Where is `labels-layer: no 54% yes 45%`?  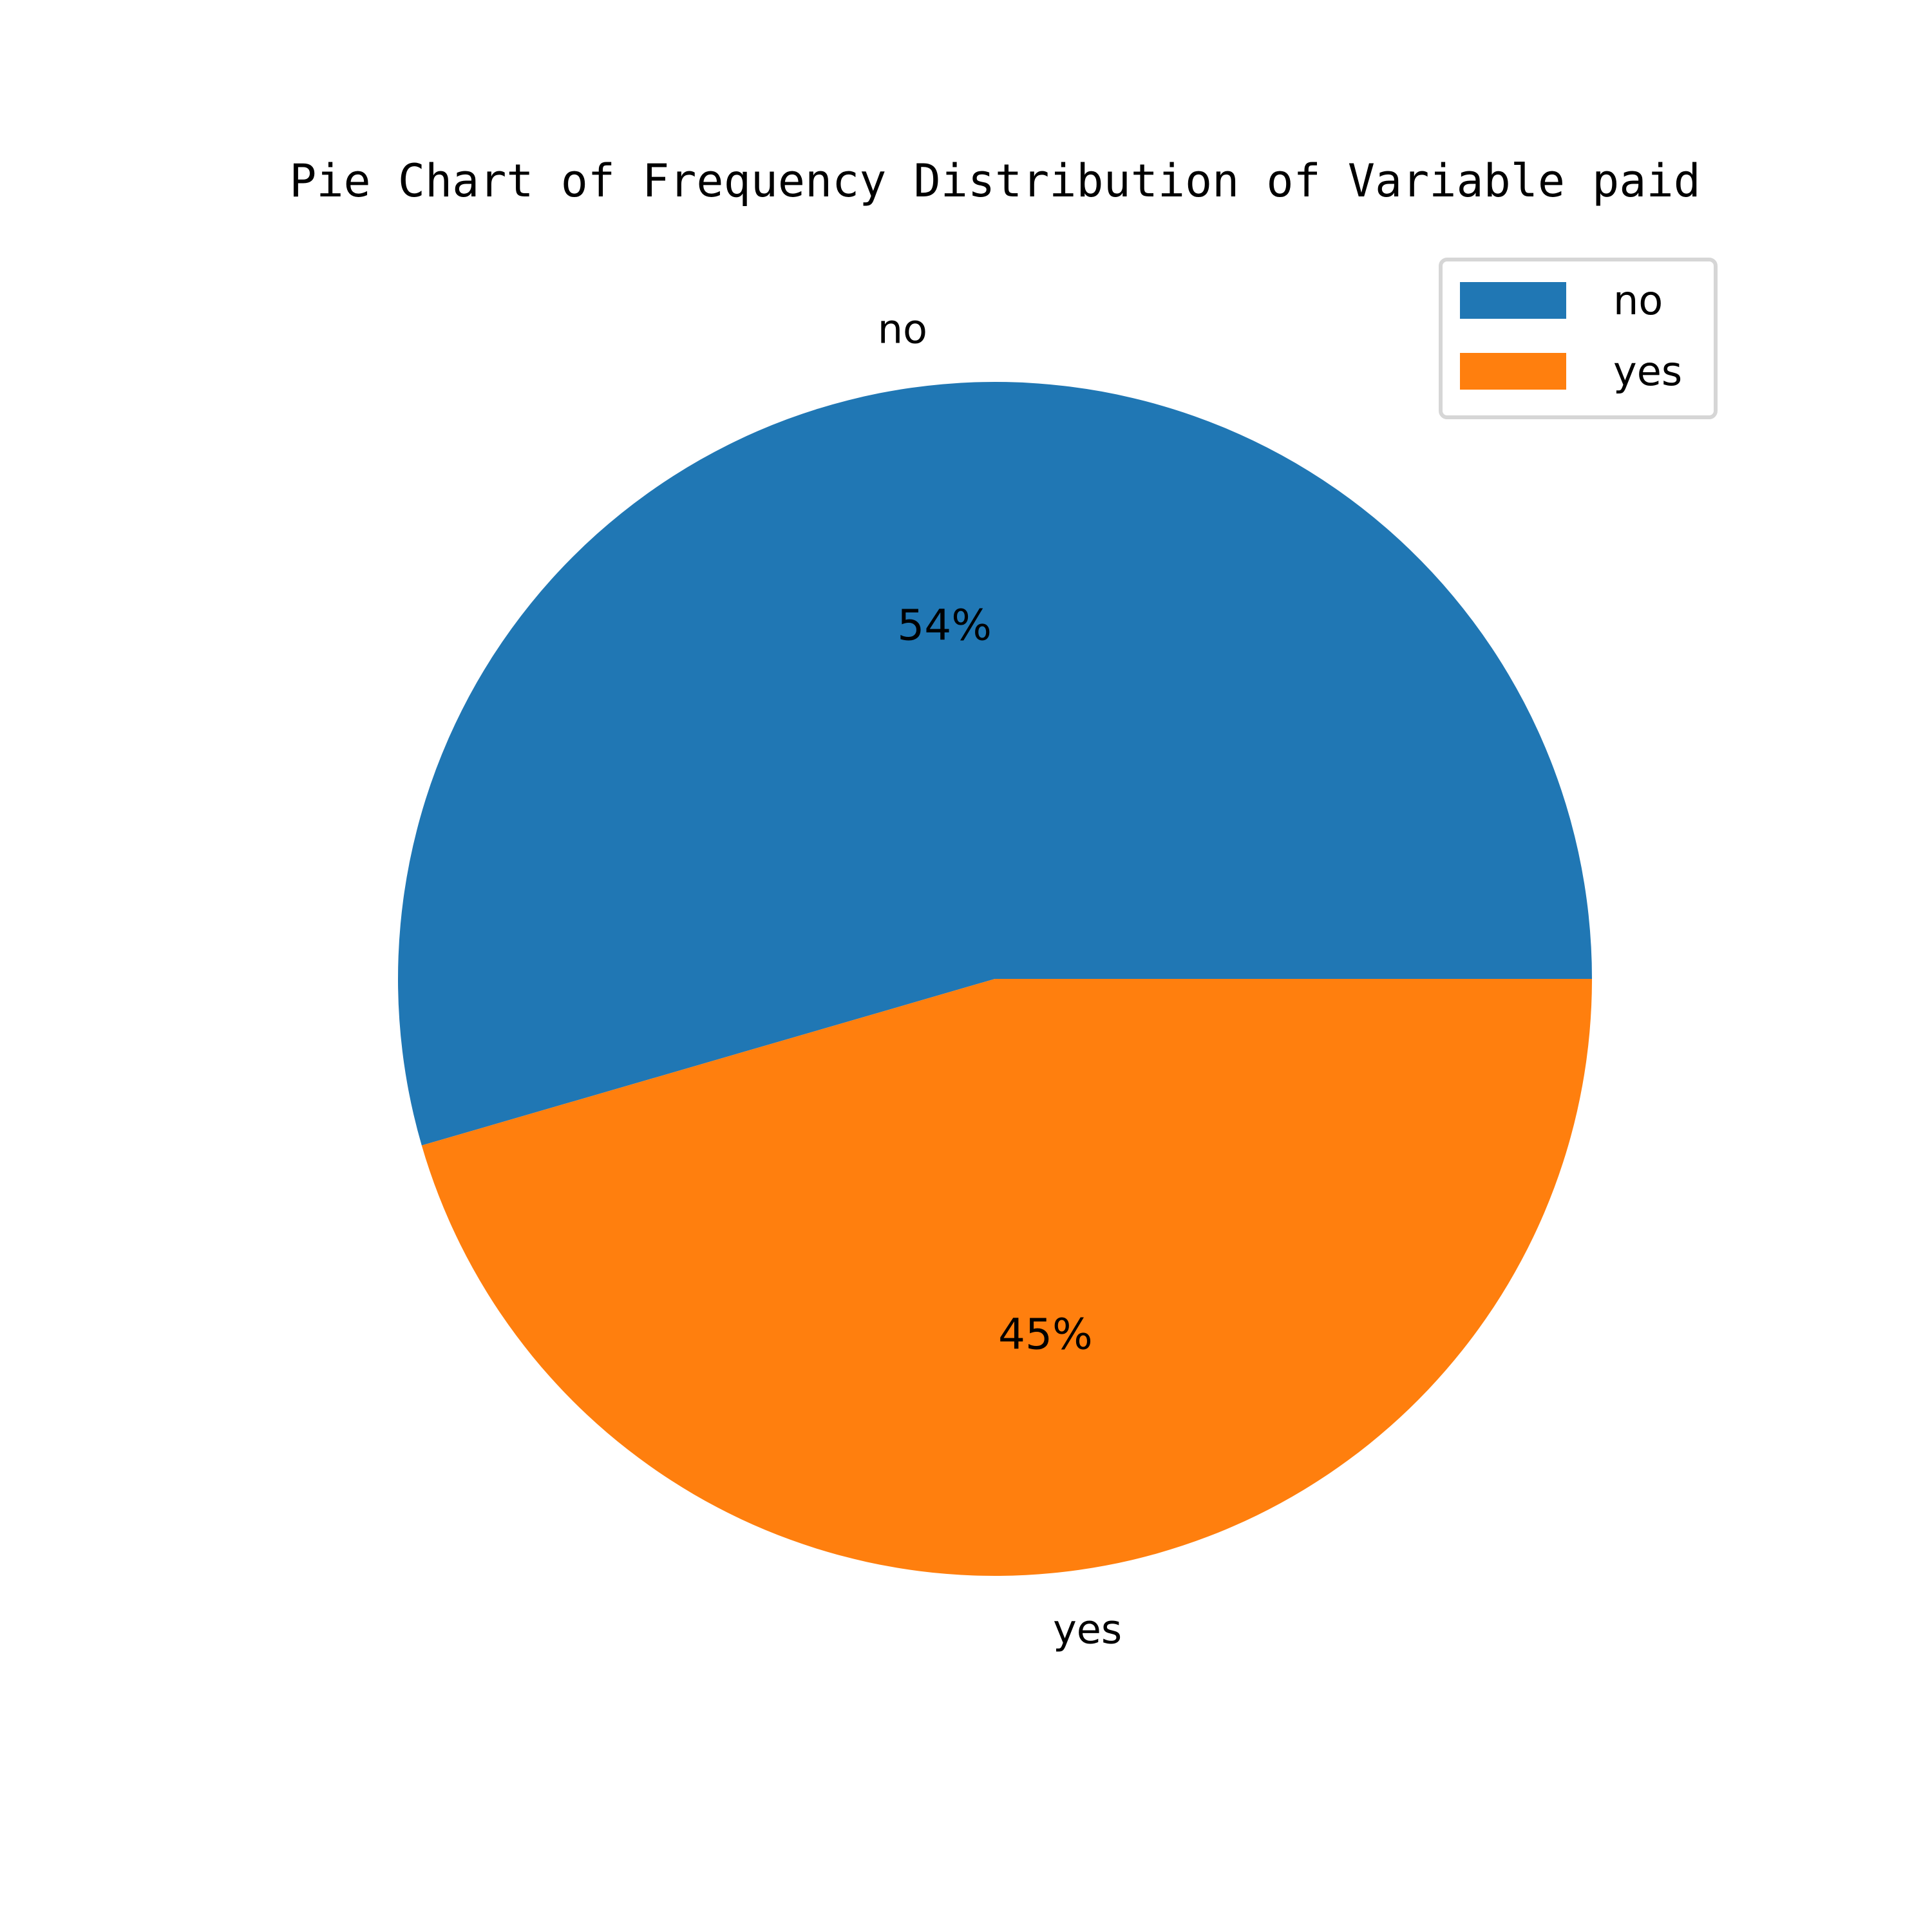
labels-layer: no 54% yes 45% is located at coordinates (1000, 979).